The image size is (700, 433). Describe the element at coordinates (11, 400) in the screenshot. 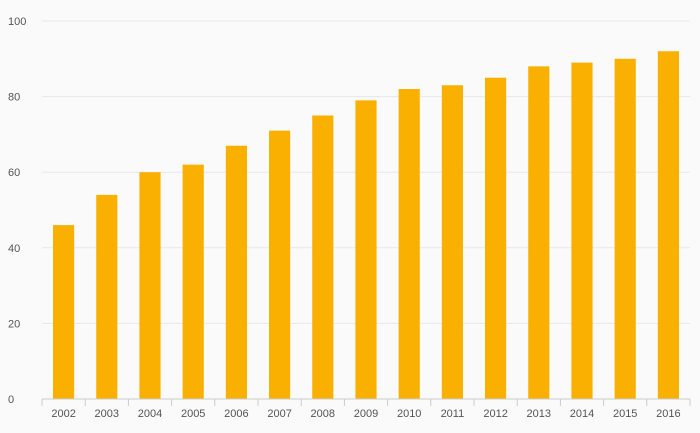

I see `y-tick-label: 0` at that location.